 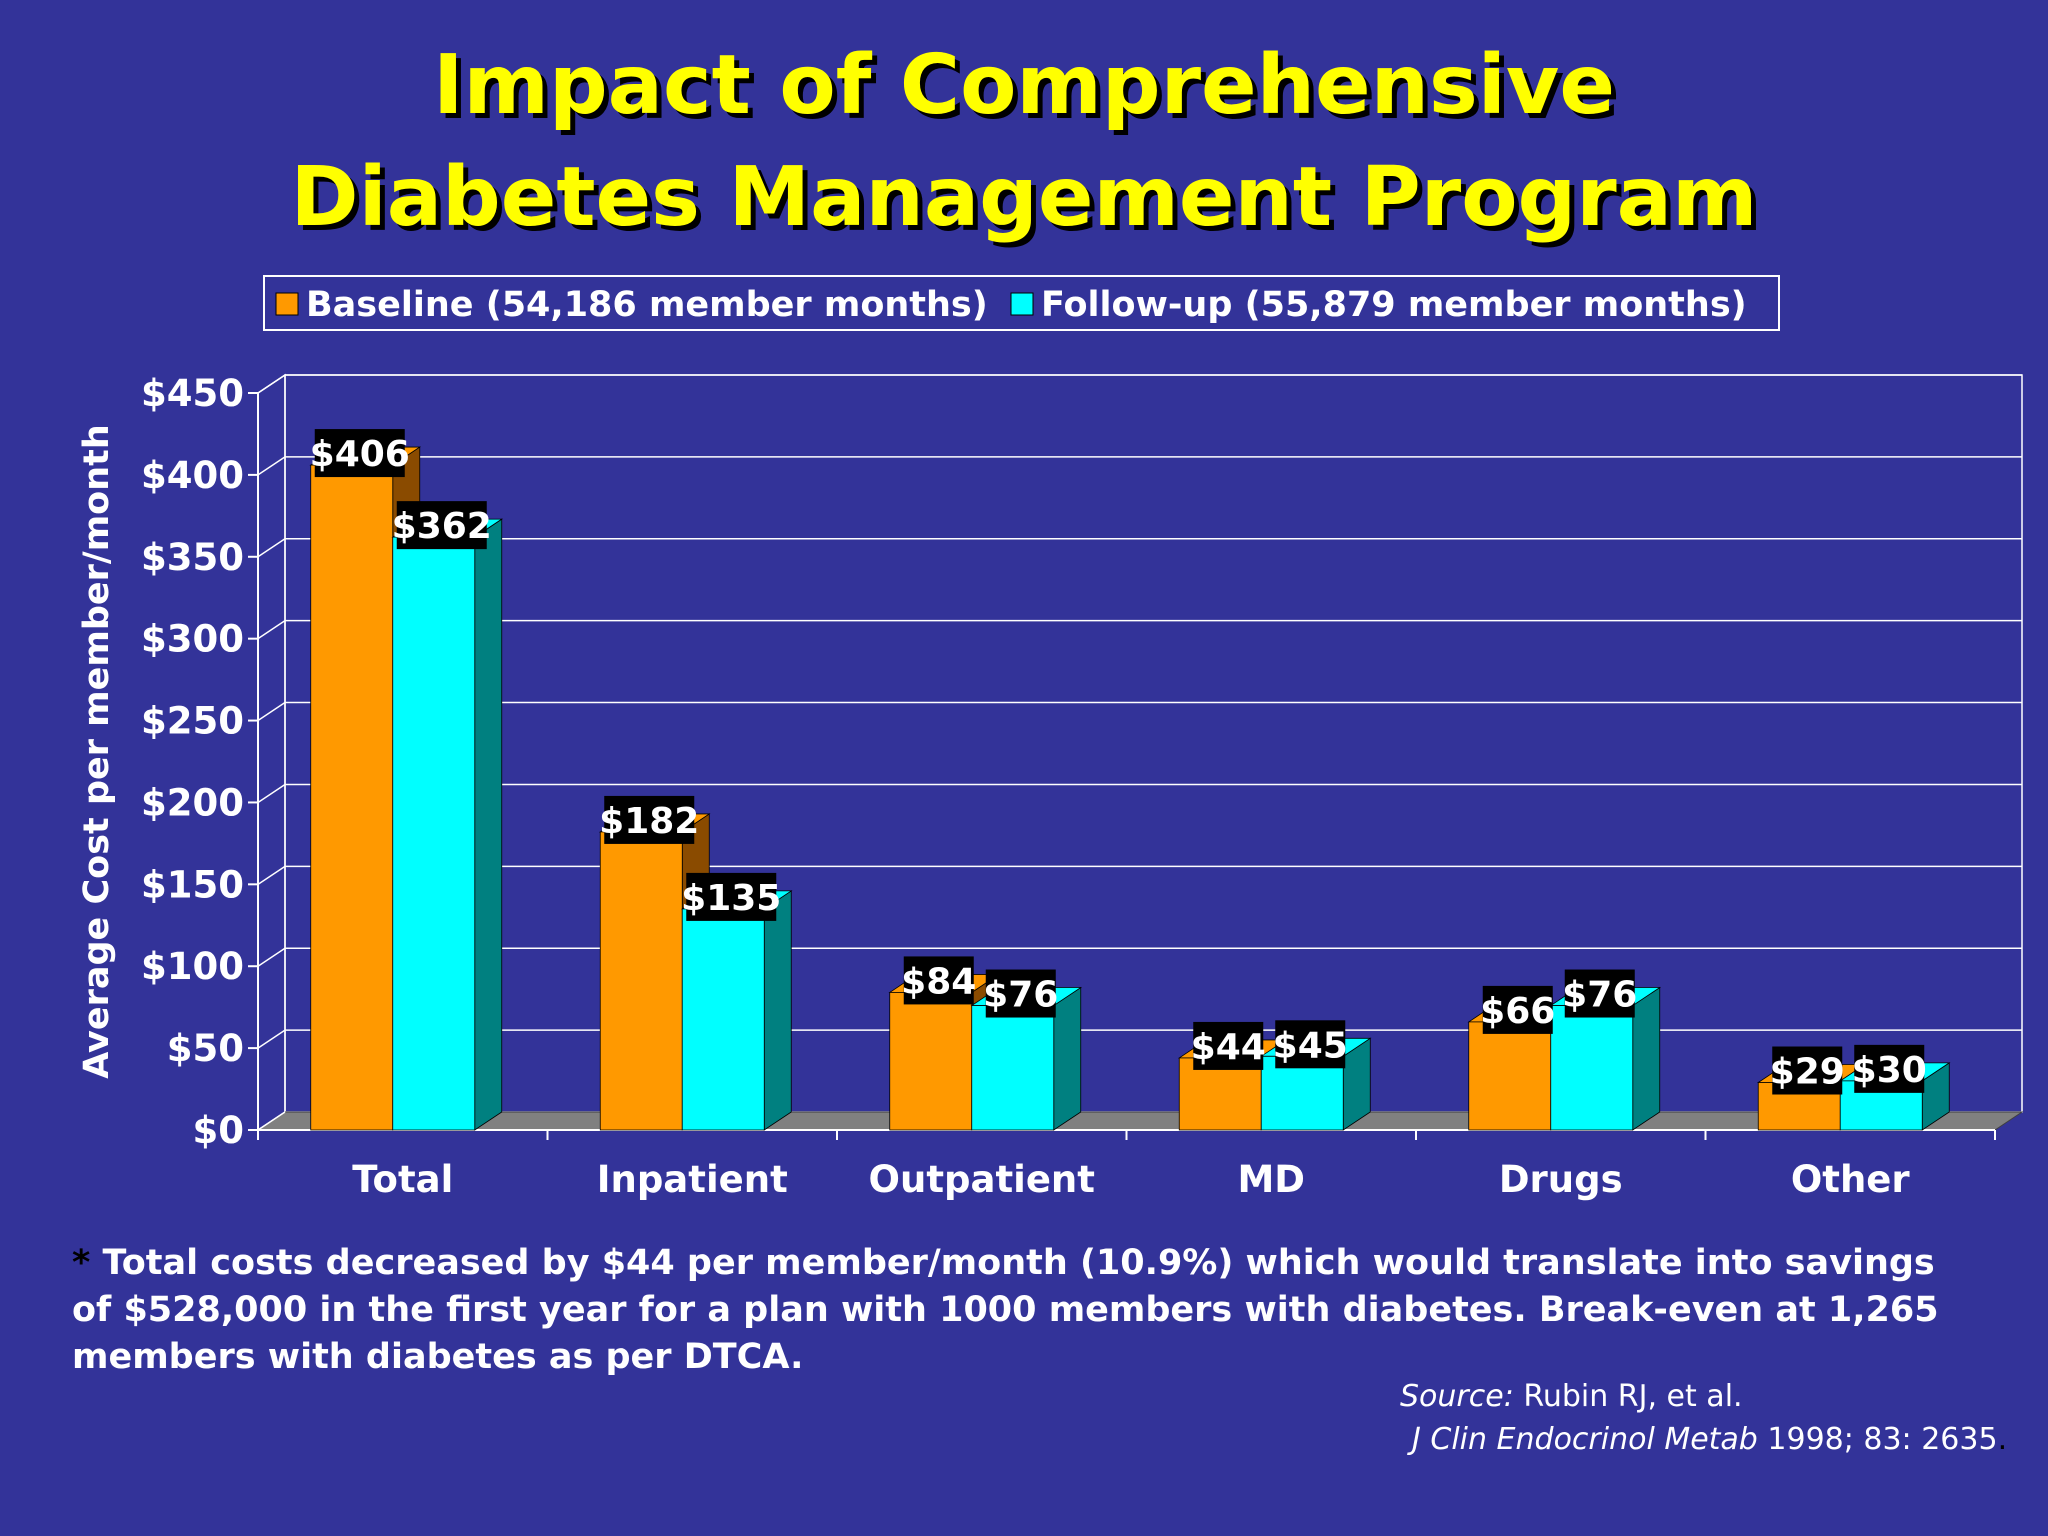 I want to click on data-label: $45, so click(x=1310, y=1045).